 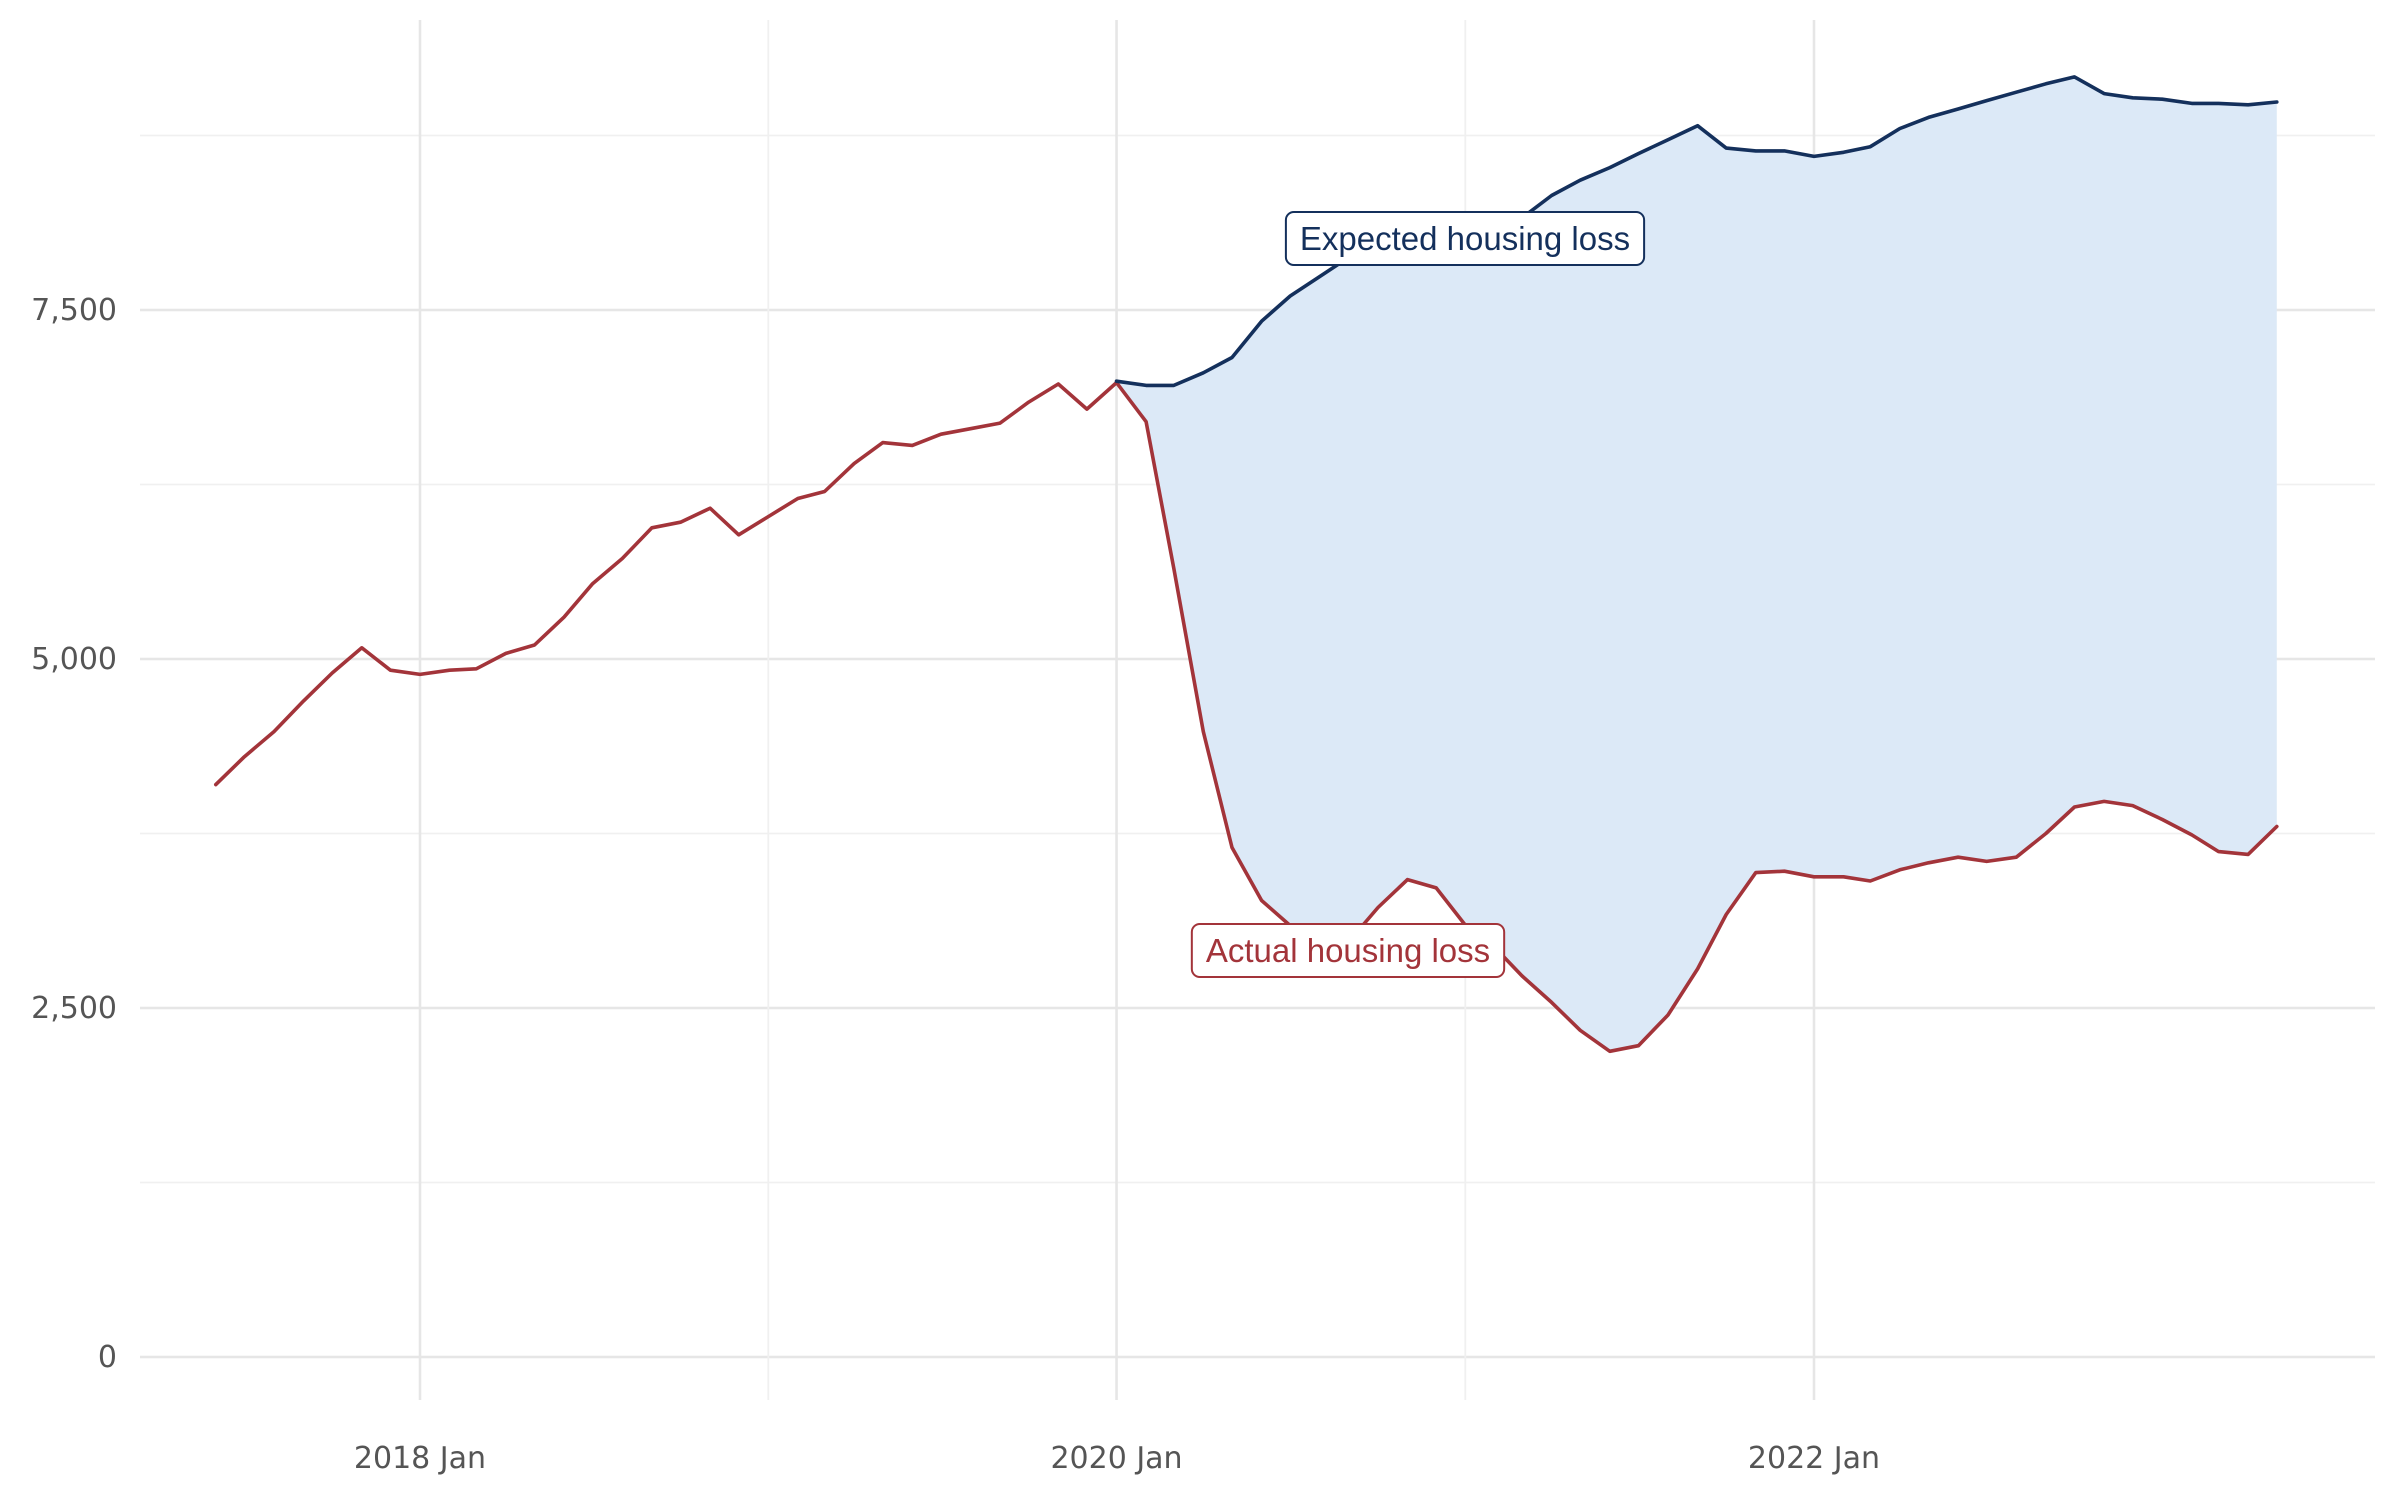 I want to click on y-tick-label: 0, so click(x=107, y=1357).